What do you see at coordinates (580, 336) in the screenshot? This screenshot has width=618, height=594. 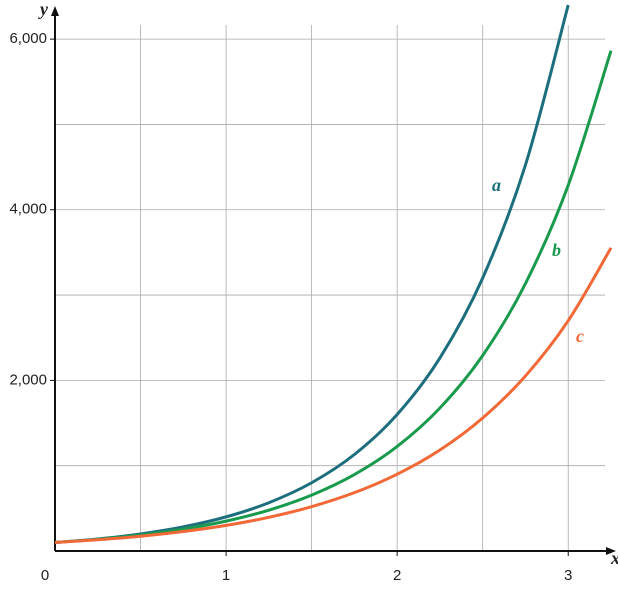 I see `series-label: c` at bounding box center [580, 336].